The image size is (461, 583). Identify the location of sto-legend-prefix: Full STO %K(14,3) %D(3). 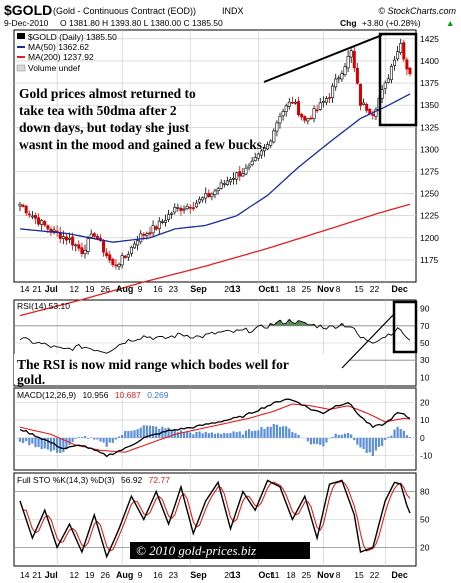
(66, 480).